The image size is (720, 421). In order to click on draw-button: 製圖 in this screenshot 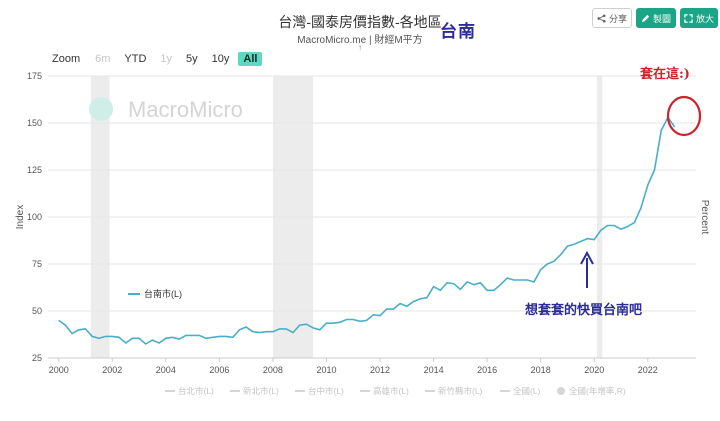, I will do `click(656, 18)`.